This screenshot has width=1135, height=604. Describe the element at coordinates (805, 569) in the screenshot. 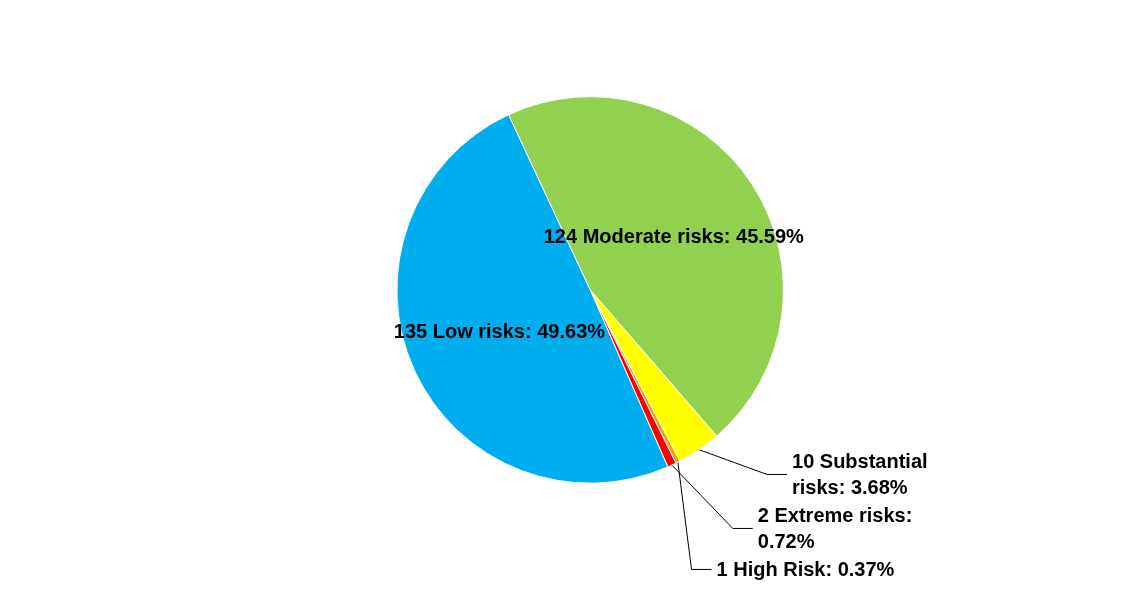

I see `slice-label: 1 High Risk: 0.37%` at that location.